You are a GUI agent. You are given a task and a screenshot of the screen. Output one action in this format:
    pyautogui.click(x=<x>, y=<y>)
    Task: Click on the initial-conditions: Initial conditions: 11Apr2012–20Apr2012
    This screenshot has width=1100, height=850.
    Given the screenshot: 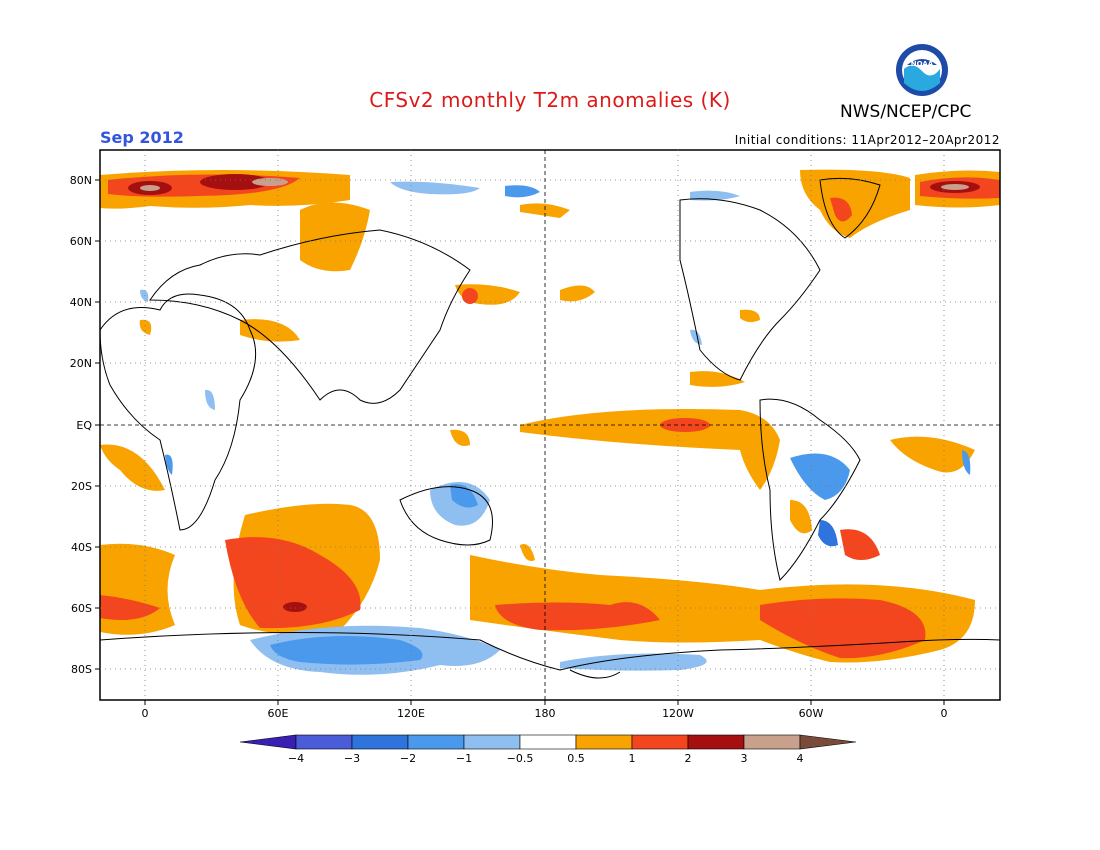 What is the action you would take?
    pyautogui.click(x=867, y=140)
    